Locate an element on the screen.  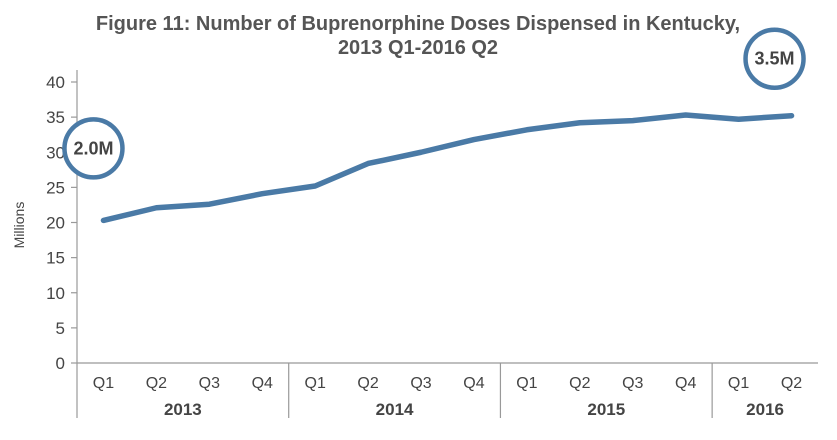
x-axis-ticks: Q1 Q2 Q3 Q4 Q1 Q2 Q3 Q4 Q1 Q2 Q3 Q4 Q1 Q2 is located at coordinates (448, 383).